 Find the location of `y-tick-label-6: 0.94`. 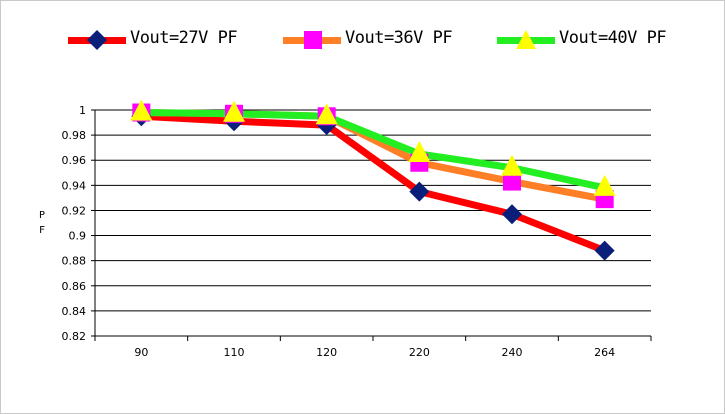

y-tick-label-6: 0.94 is located at coordinates (74, 185).